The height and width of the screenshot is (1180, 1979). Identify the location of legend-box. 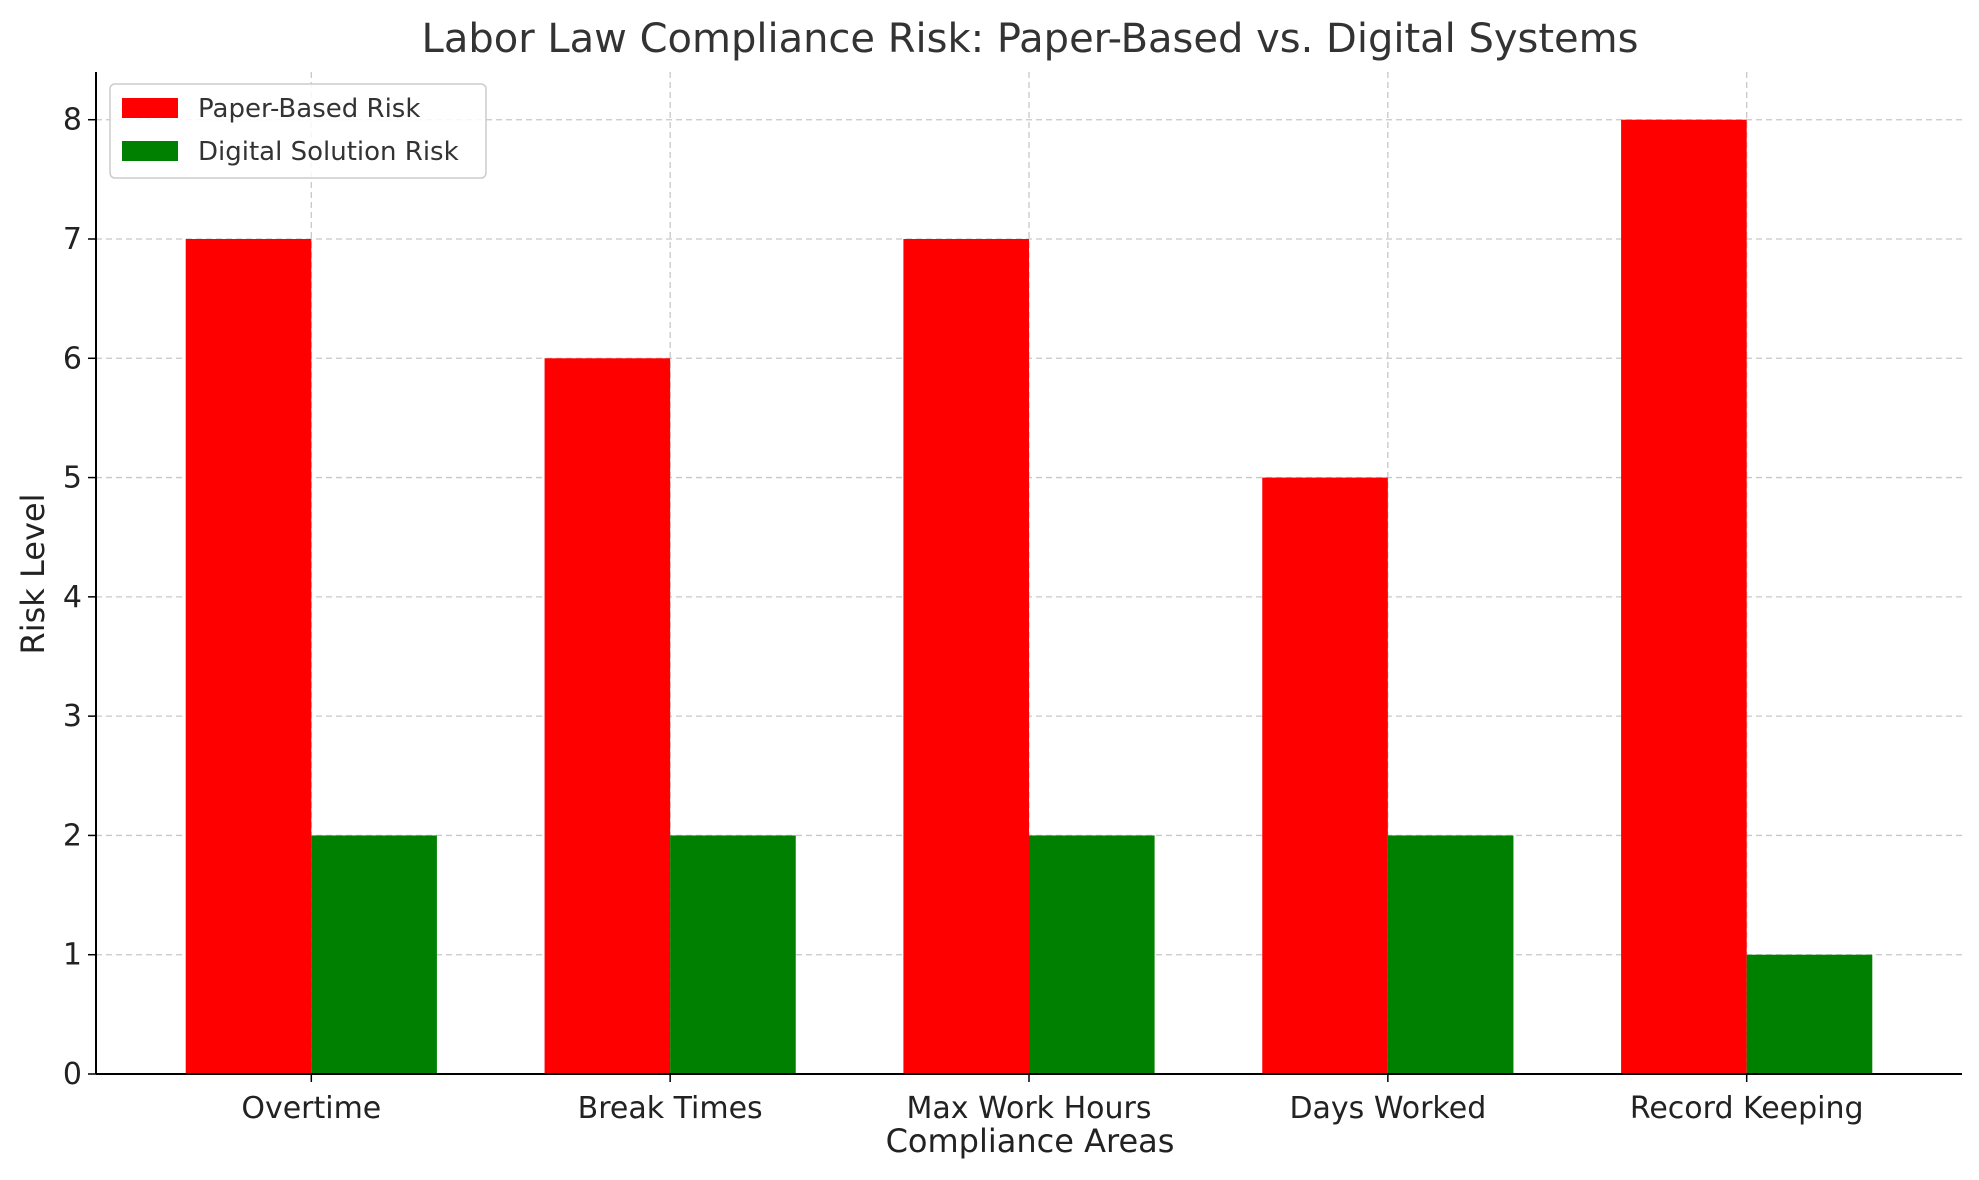
(298, 131).